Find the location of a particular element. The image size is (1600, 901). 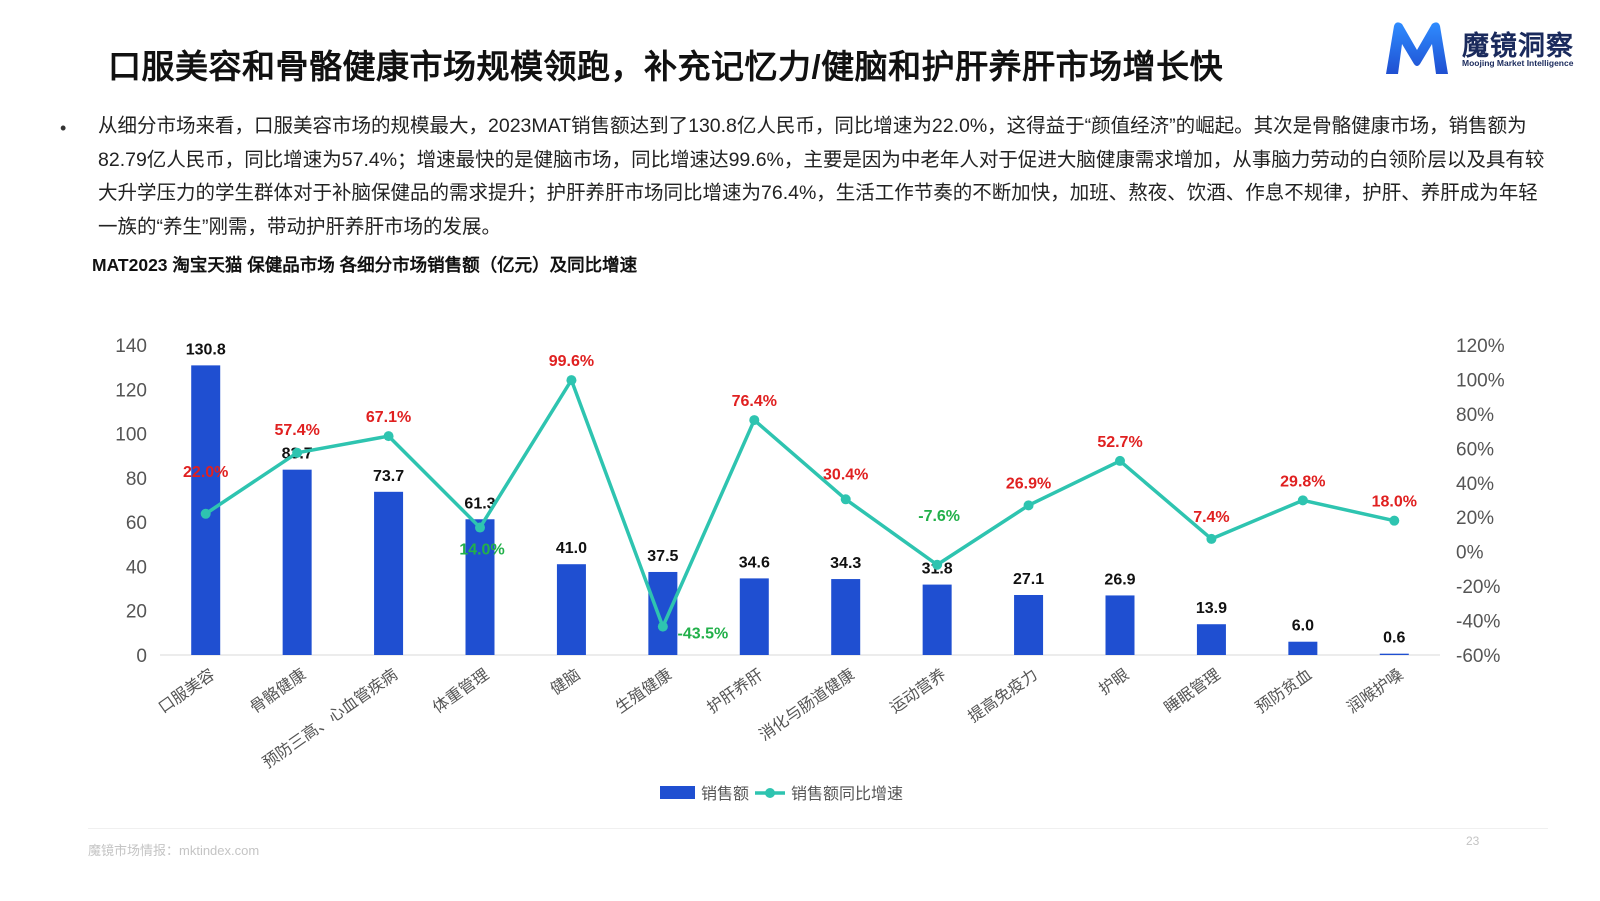

growth-value-label: -7.6% is located at coordinates (939, 516).